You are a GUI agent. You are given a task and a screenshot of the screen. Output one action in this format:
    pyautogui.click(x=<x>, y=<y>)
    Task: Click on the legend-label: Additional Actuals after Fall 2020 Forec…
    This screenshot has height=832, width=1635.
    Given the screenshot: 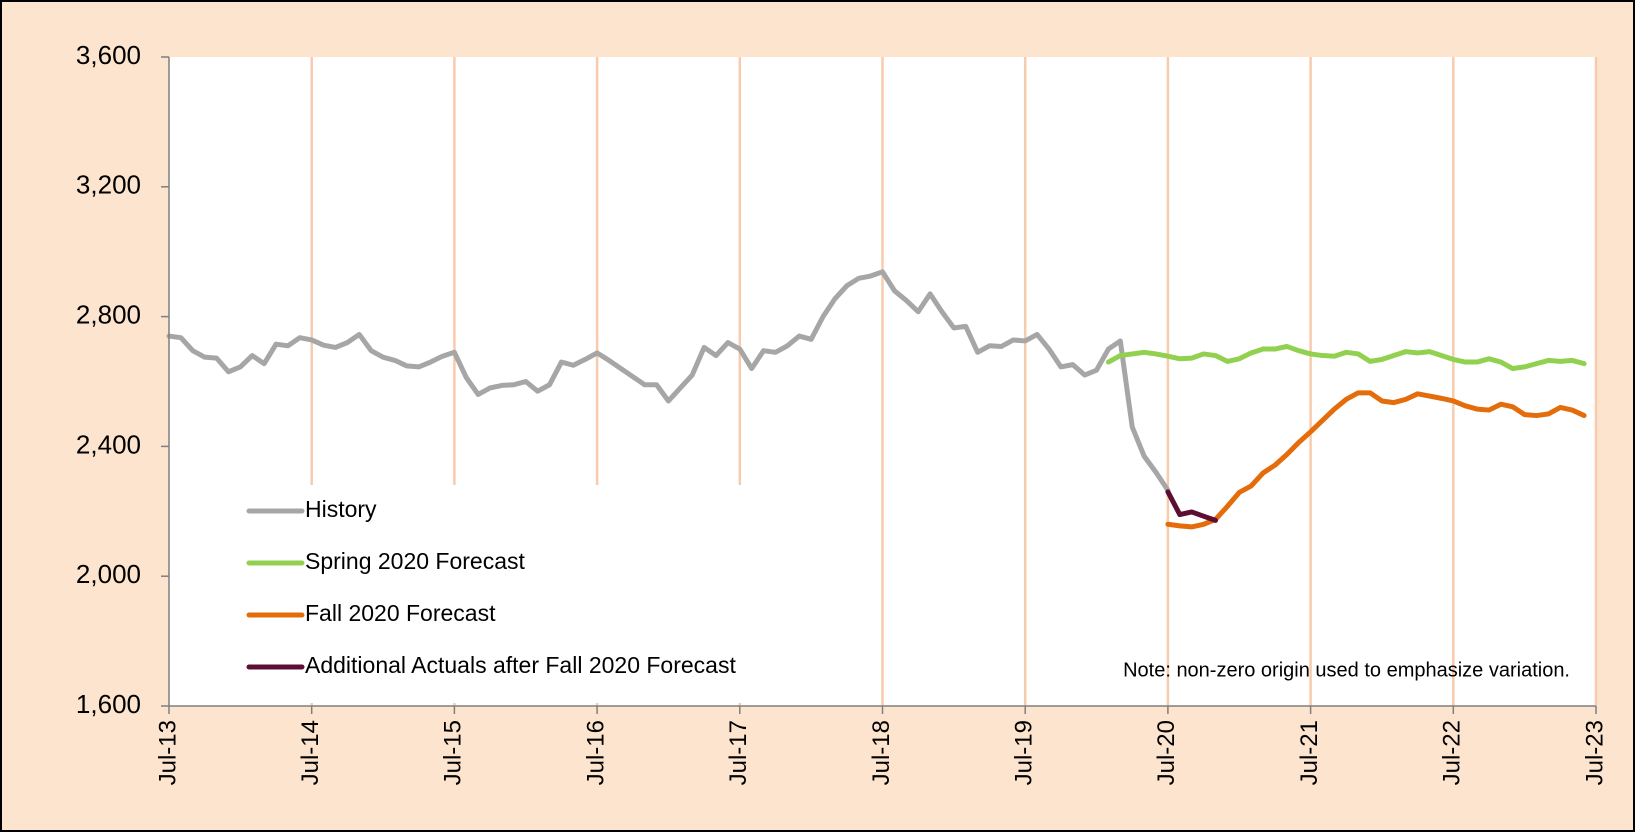 What is the action you would take?
    pyautogui.click(x=520, y=665)
    